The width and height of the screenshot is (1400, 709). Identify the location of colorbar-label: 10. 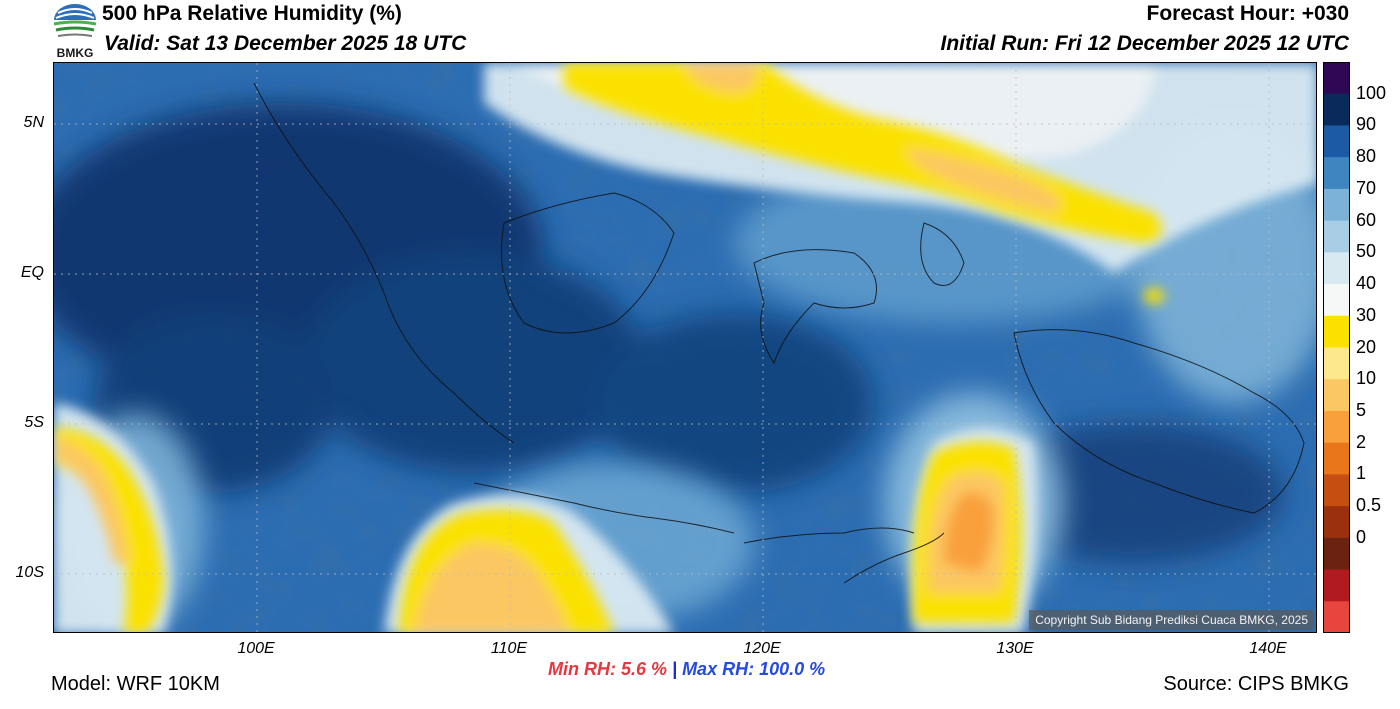
(1366, 378).